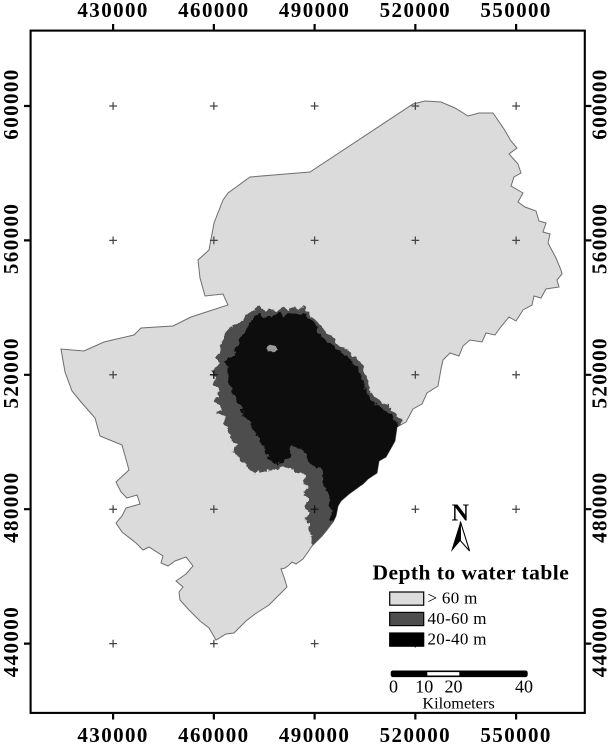 This screenshot has width=615, height=746. What do you see at coordinates (471, 573) in the screenshot?
I see `svg-text: Depth to water table` at bounding box center [471, 573].